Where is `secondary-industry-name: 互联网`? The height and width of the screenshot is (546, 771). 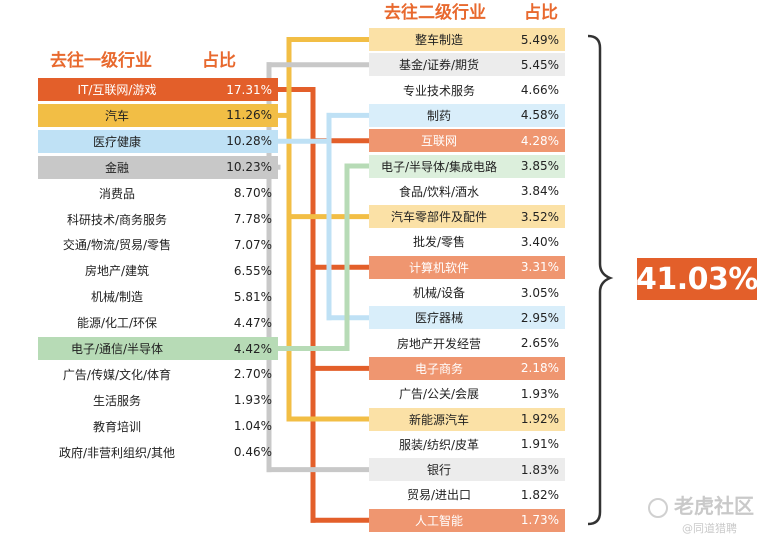
secondary-industry-name: 互联网 is located at coordinates (438, 141).